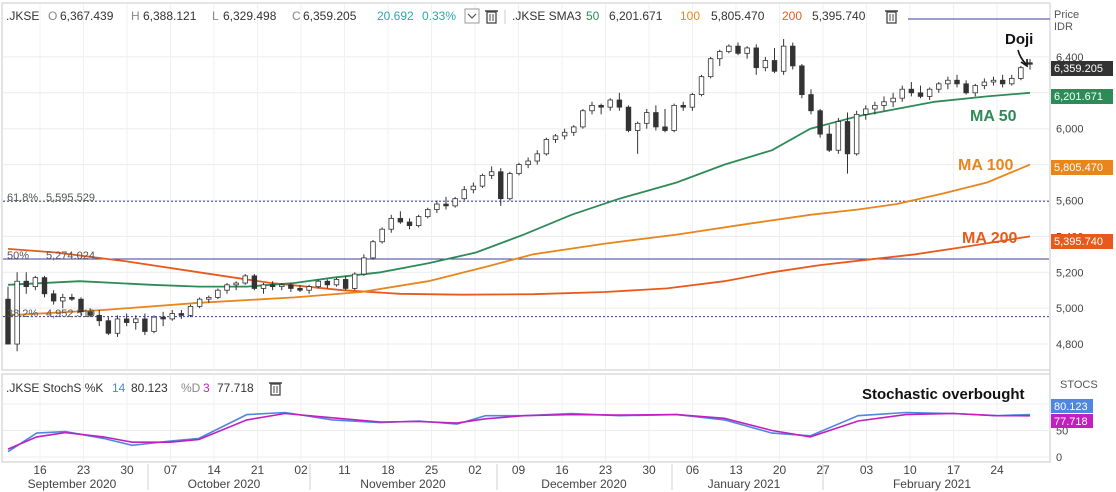 The image size is (1116, 492). I want to click on svg-text: 5,395.740, so click(1078, 242).